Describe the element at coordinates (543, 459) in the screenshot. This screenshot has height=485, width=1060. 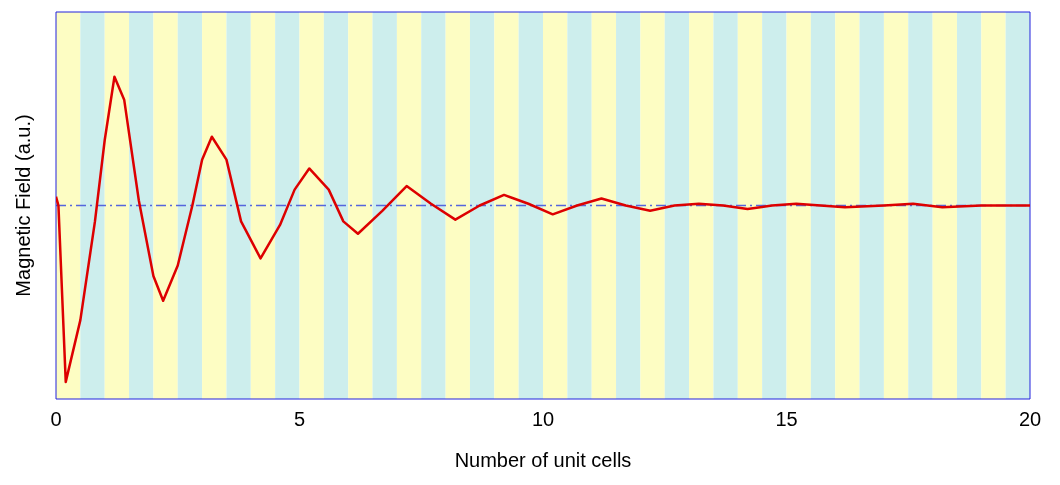
I see `x-axis-title: Number of unit cells` at that location.